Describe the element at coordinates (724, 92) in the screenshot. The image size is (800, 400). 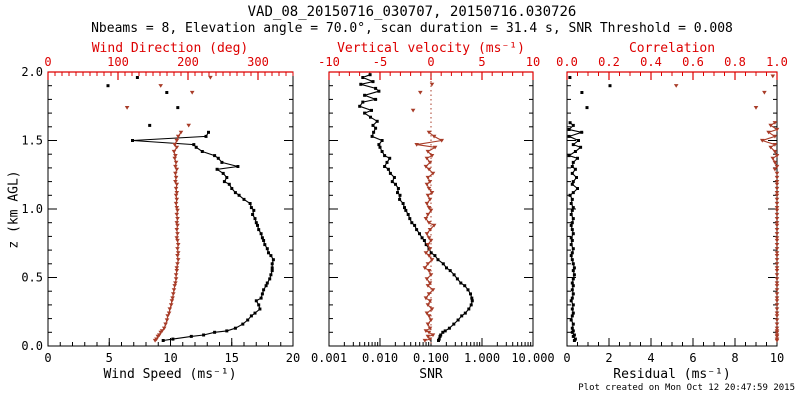
I see `series-correlation-outliers` at that location.